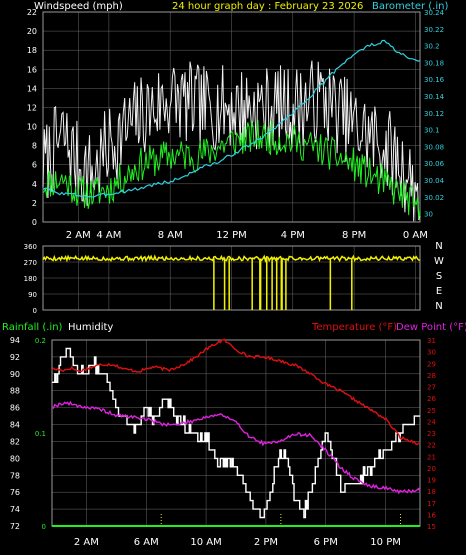  What do you see at coordinates (434, 13) in the screenshot?
I see `y-right-tick-label: 30.24` at bounding box center [434, 13].